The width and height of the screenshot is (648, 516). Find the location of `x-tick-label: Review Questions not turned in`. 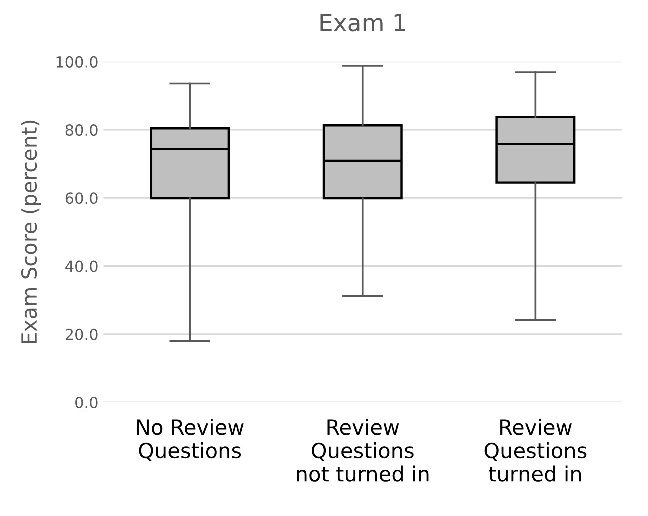

x-tick-label: Review Questions not turned in is located at coordinates (363, 450).